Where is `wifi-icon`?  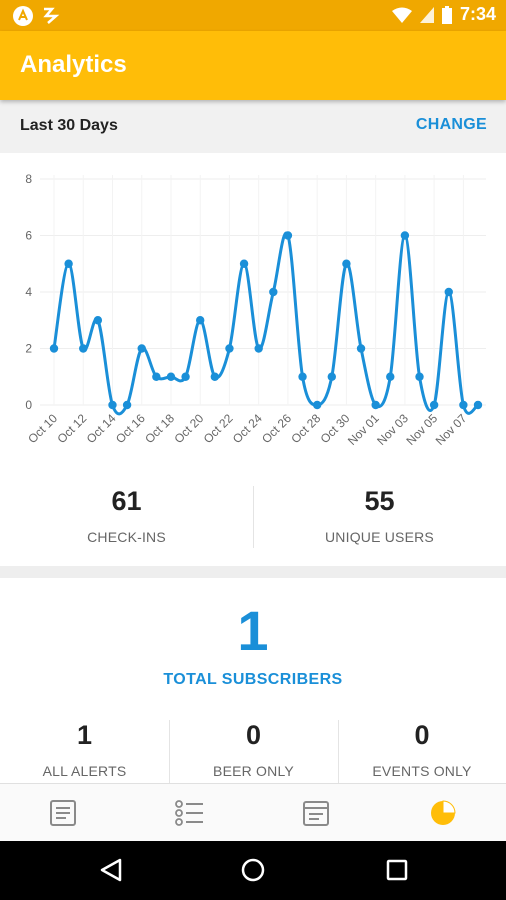 wifi-icon is located at coordinates (401, 15).